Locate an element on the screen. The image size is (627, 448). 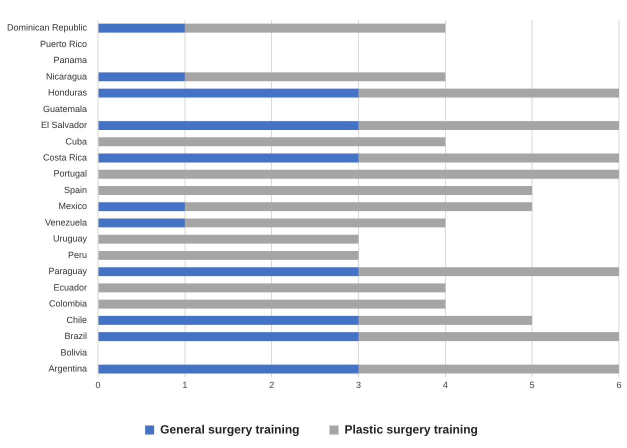
y-tick-label: Bolivia is located at coordinates (74, 352).